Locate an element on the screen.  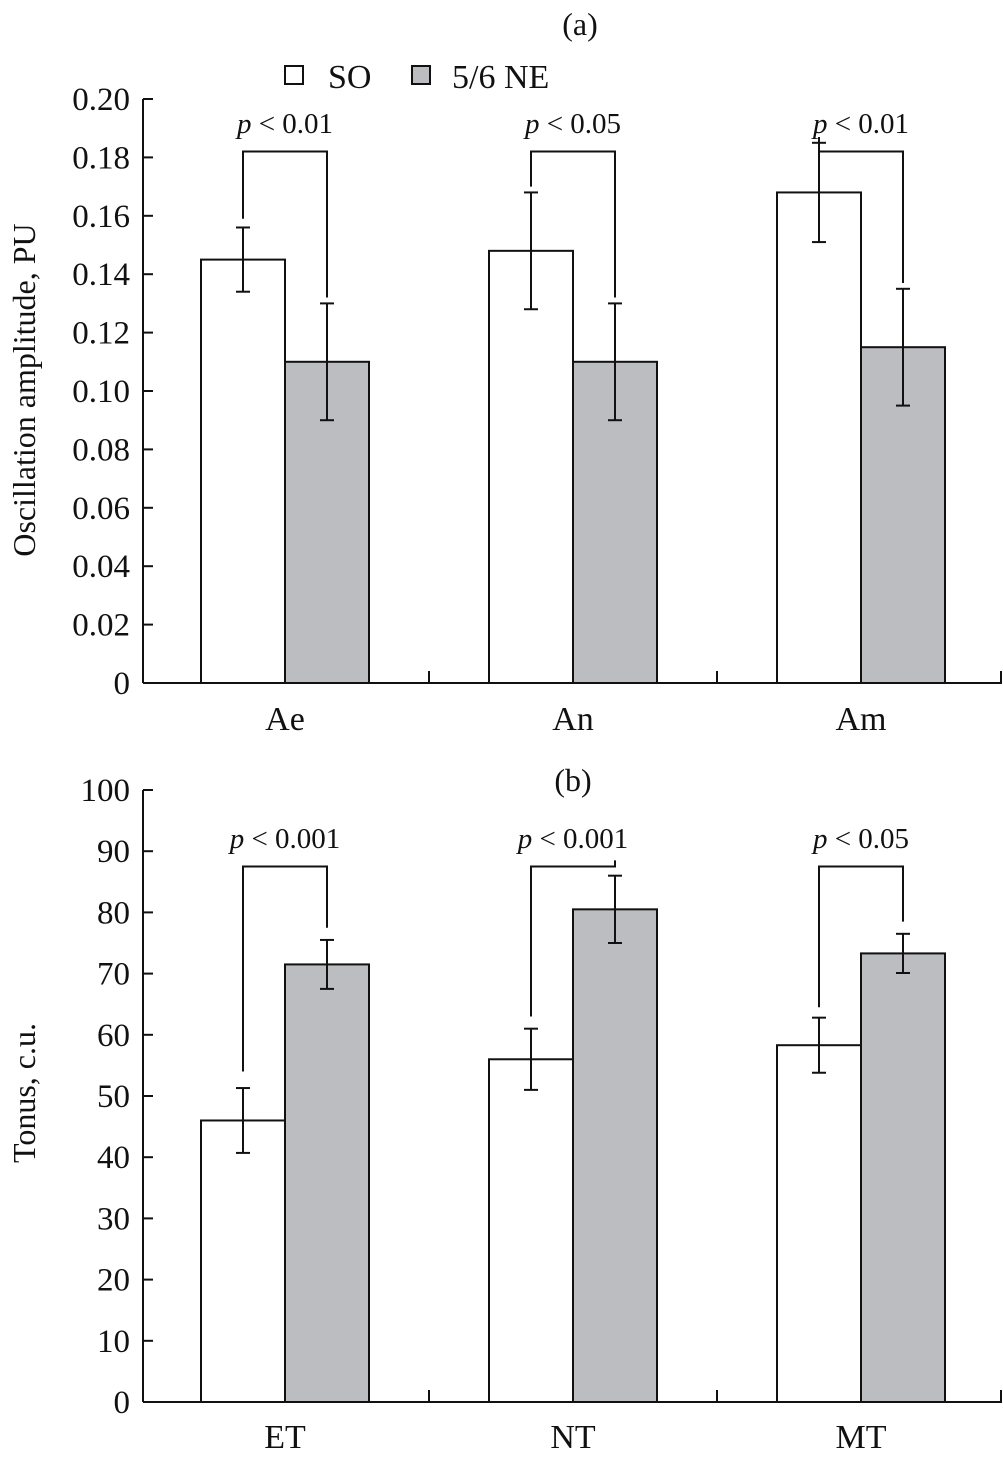
legend-label-so: SO is located at coordinates (349, 77).